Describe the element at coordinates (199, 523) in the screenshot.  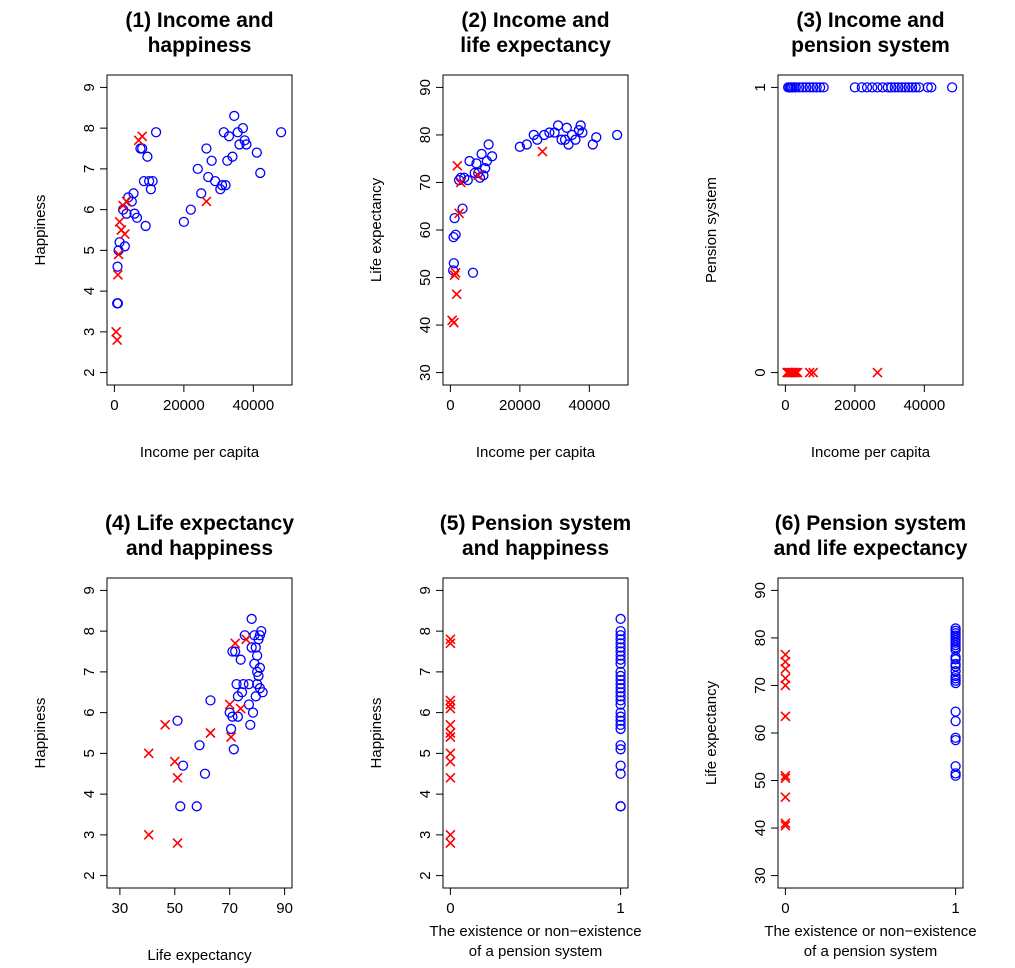
I see `chart-title-line: (4) Life expectancy` at that location.